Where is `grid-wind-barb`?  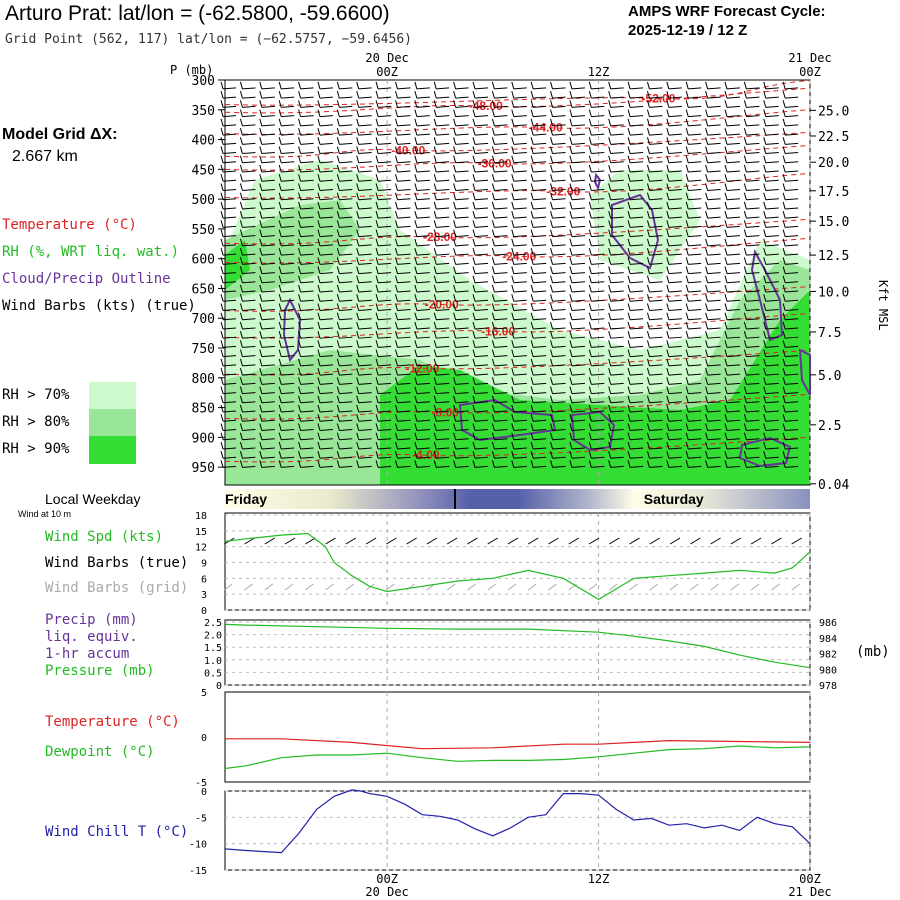
grid-wind-barb is located at coordinates (512, 587).